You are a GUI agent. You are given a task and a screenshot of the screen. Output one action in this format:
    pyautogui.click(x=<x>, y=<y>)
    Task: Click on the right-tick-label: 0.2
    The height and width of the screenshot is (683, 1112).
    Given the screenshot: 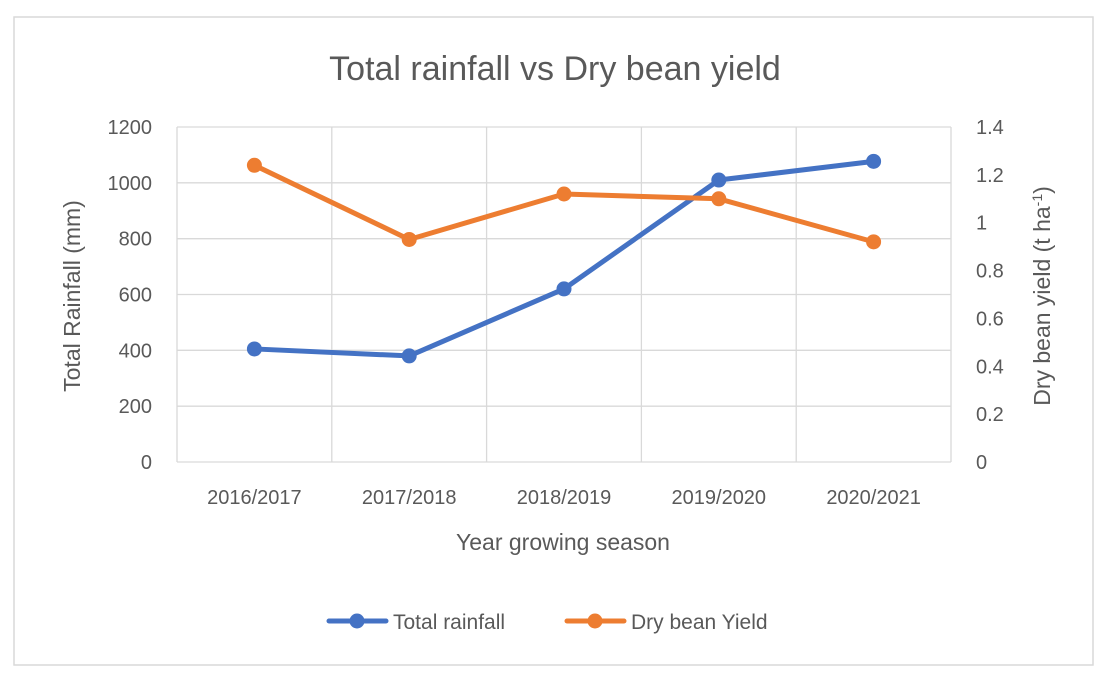 What is the action you would take?
    pyautogui.click(x=990, y=415)
    